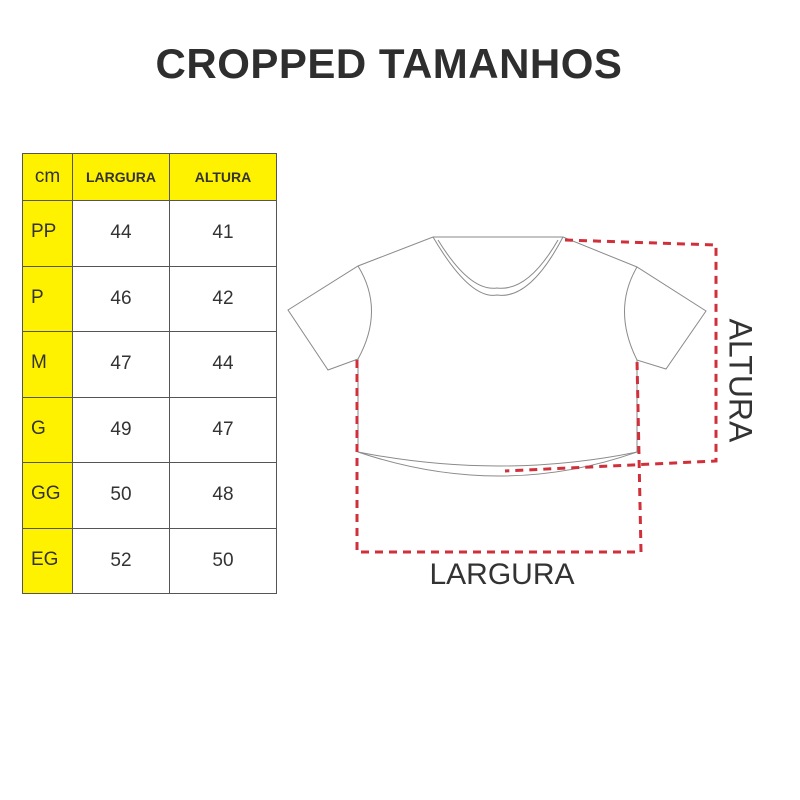  Describe the element at coordinates (223, 177) in the screenshot. I see `header-altura: ALTURA` at that location.